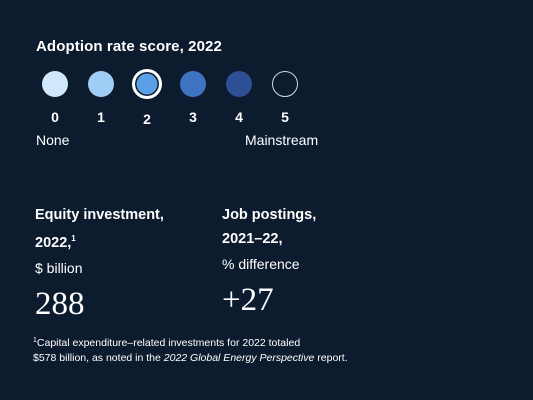 The image size is (533, 400). What do you see at coordinates (193, 117) in the screenshot?
I see `score-label-3: 3` at bounding box center [193, 117].